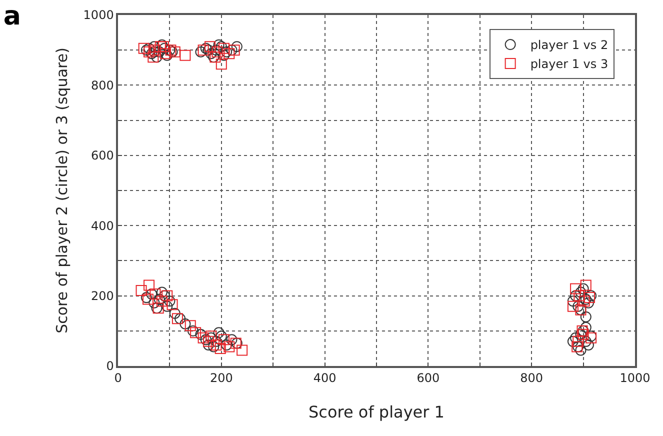 The image size is (663, 436). I want to click on legend-label: player 1 vs 3, so click(569, 64).